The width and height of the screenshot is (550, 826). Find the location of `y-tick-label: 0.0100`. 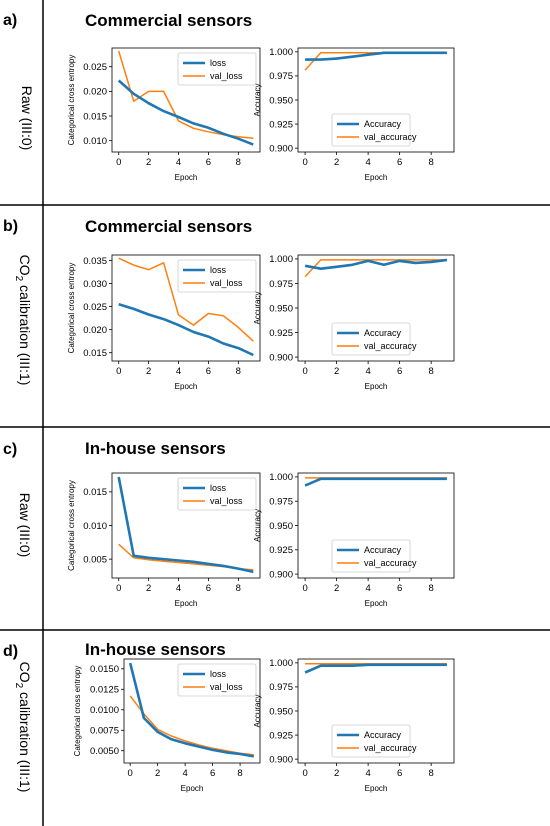

y-tick-label: 0.0100 is located at coordinates (104, 710).